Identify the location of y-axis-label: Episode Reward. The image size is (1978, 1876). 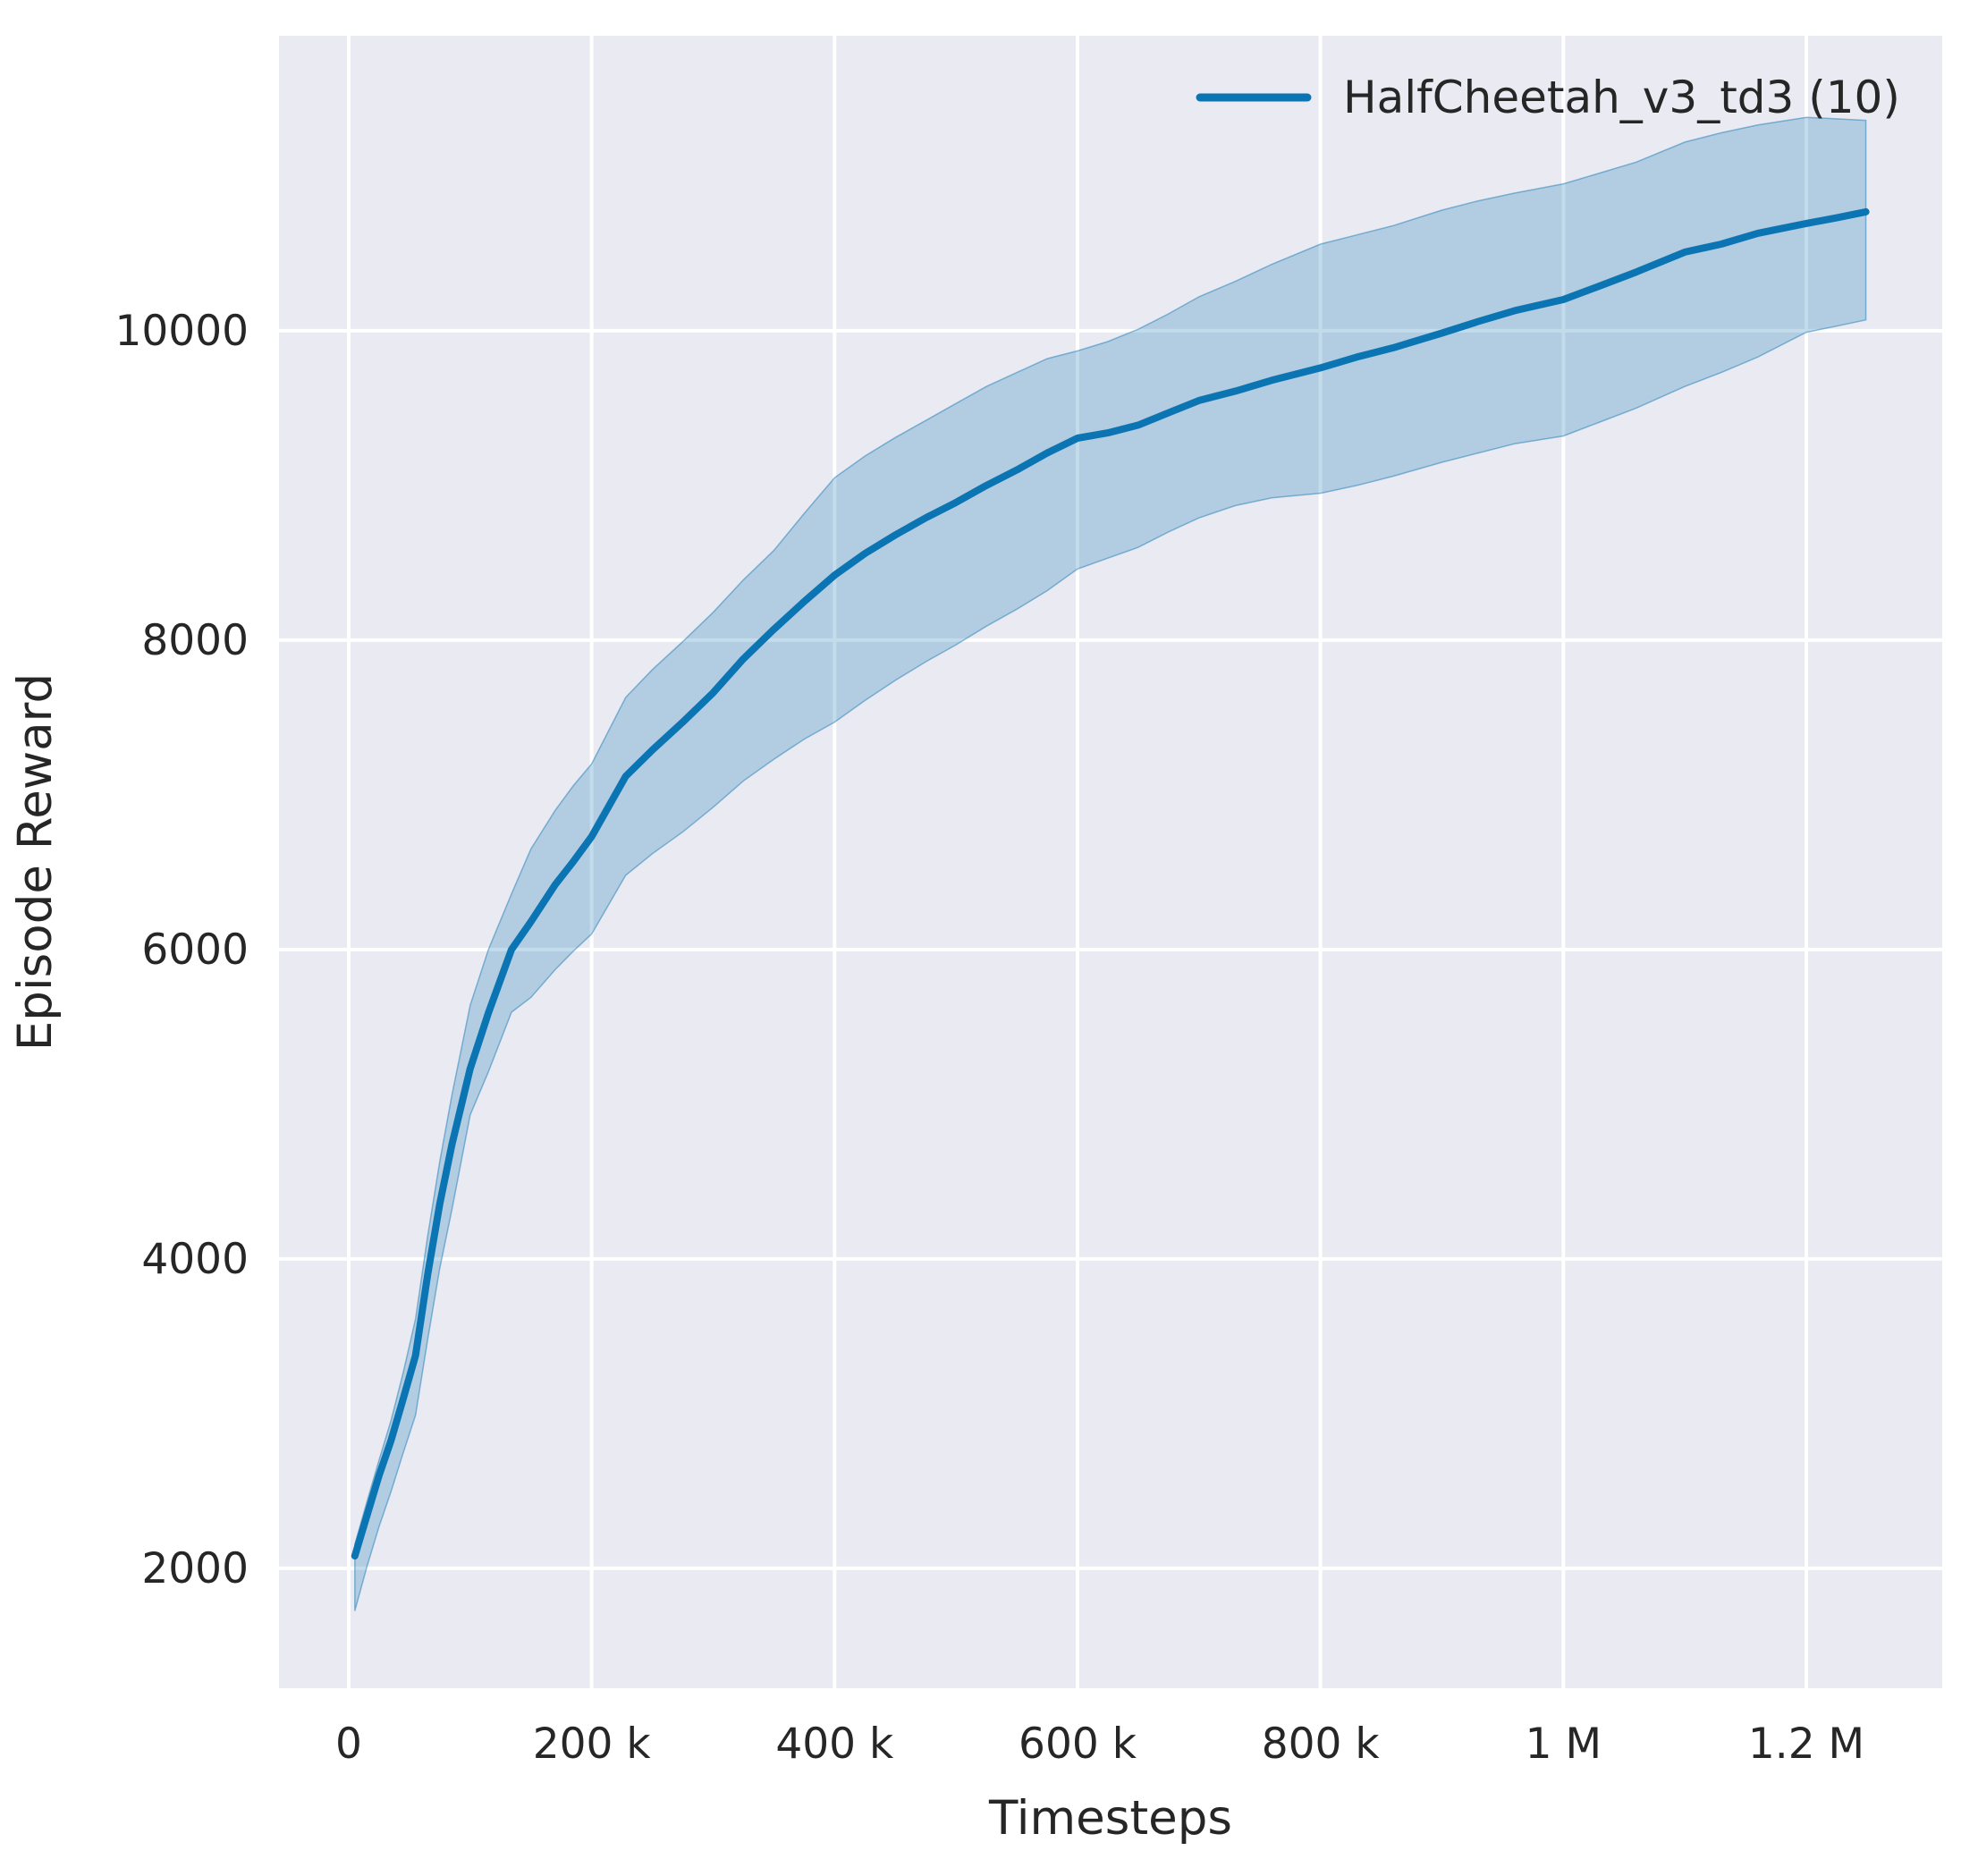
(35, 862).